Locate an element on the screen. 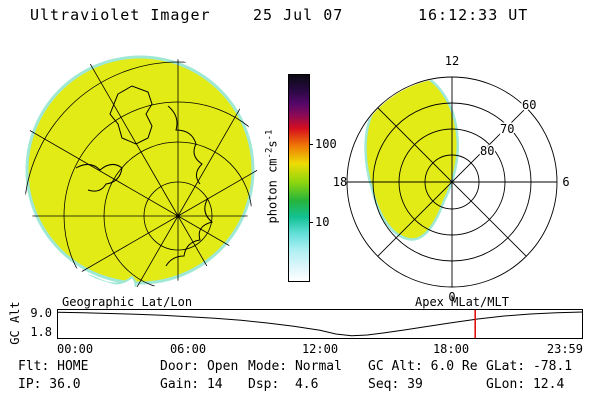 This screenshot has height=400, width=600. x-tick-0600: 06:00 is located at coordinates (188, 349).